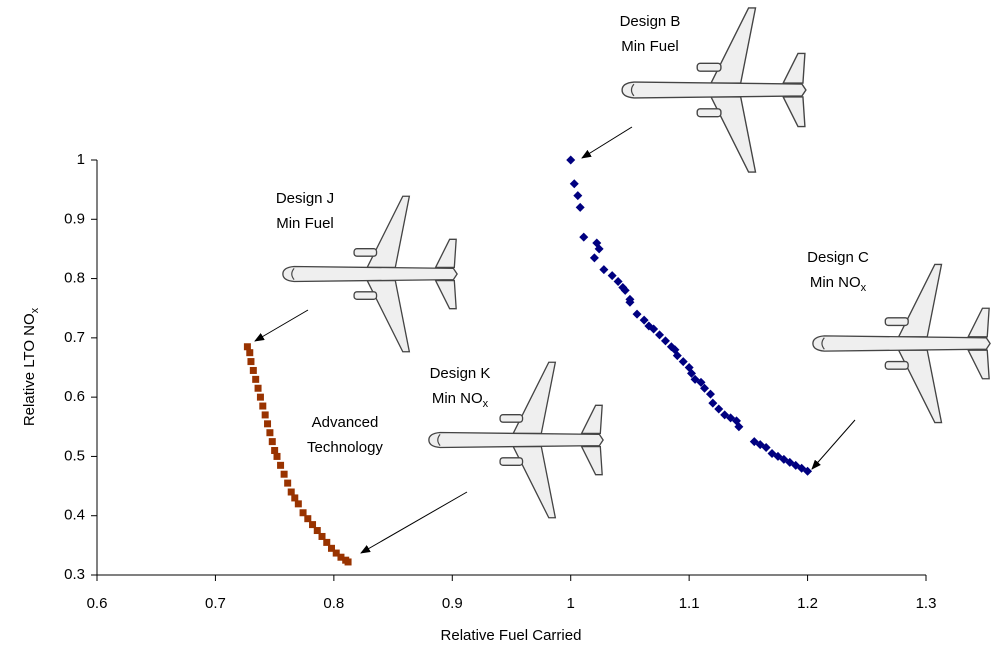  I want to click on y-tick-label: 0.8, so click(74, 278).